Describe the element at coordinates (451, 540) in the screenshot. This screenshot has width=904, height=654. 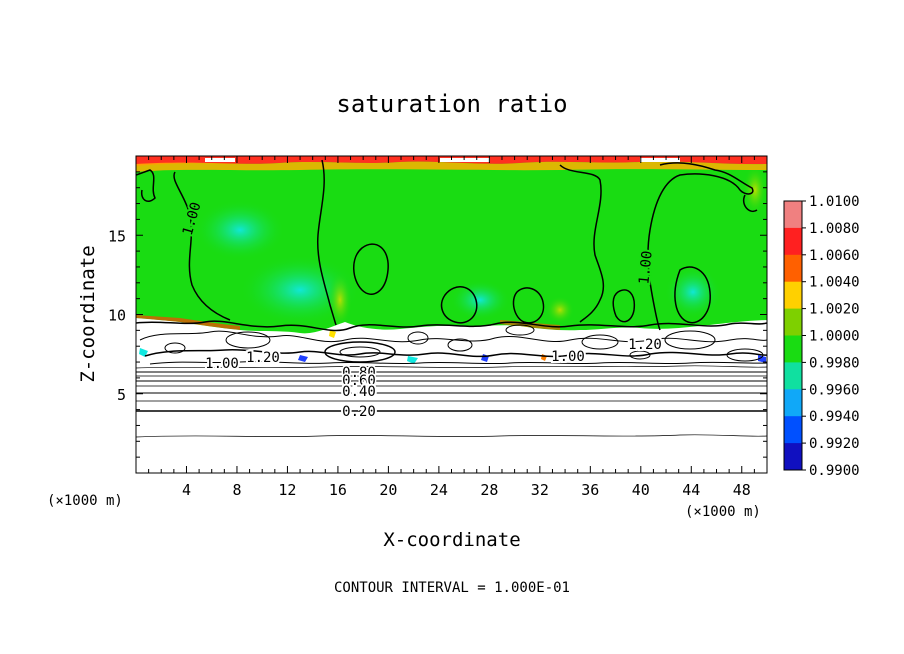
I see `x-axis-label: X-coordinate` at that location.